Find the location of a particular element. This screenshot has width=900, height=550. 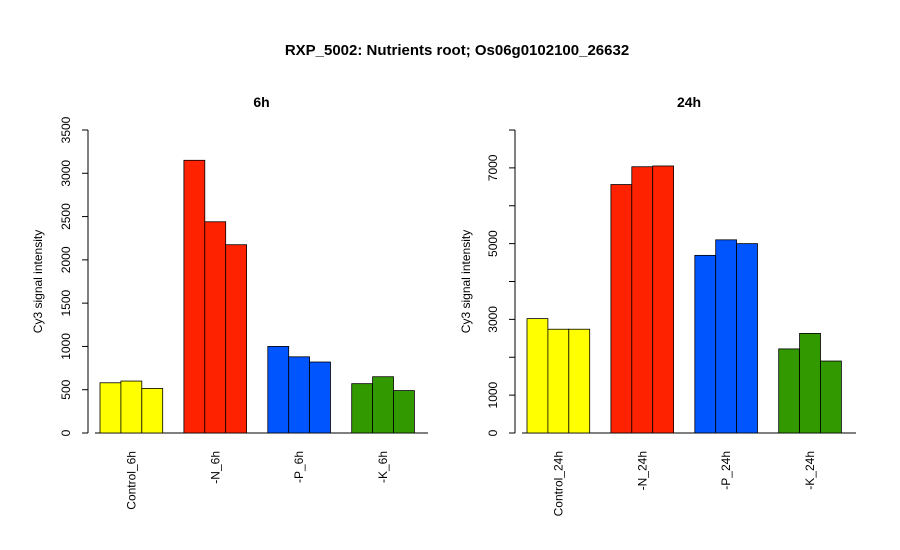

panel-title: 24h is located at coordinates (689, 102).